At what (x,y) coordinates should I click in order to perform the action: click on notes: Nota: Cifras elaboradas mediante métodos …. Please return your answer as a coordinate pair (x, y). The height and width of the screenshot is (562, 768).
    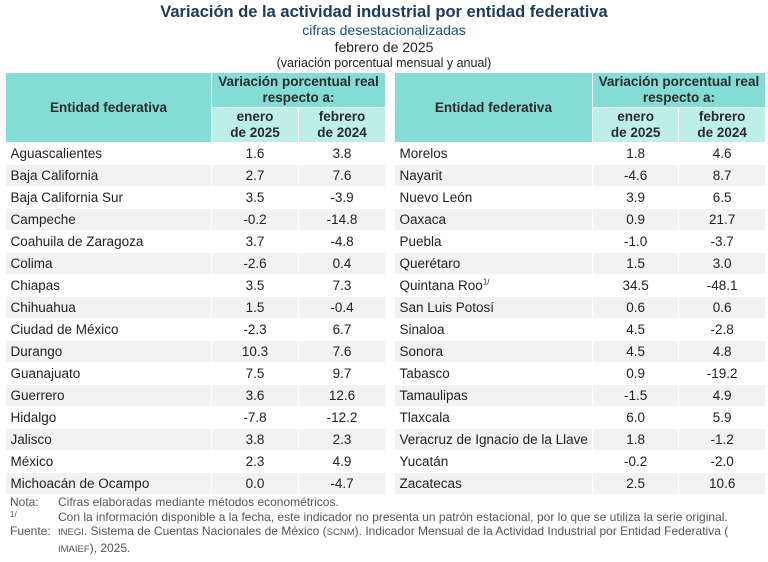
    Looking at the image, I should click on (385, 526).